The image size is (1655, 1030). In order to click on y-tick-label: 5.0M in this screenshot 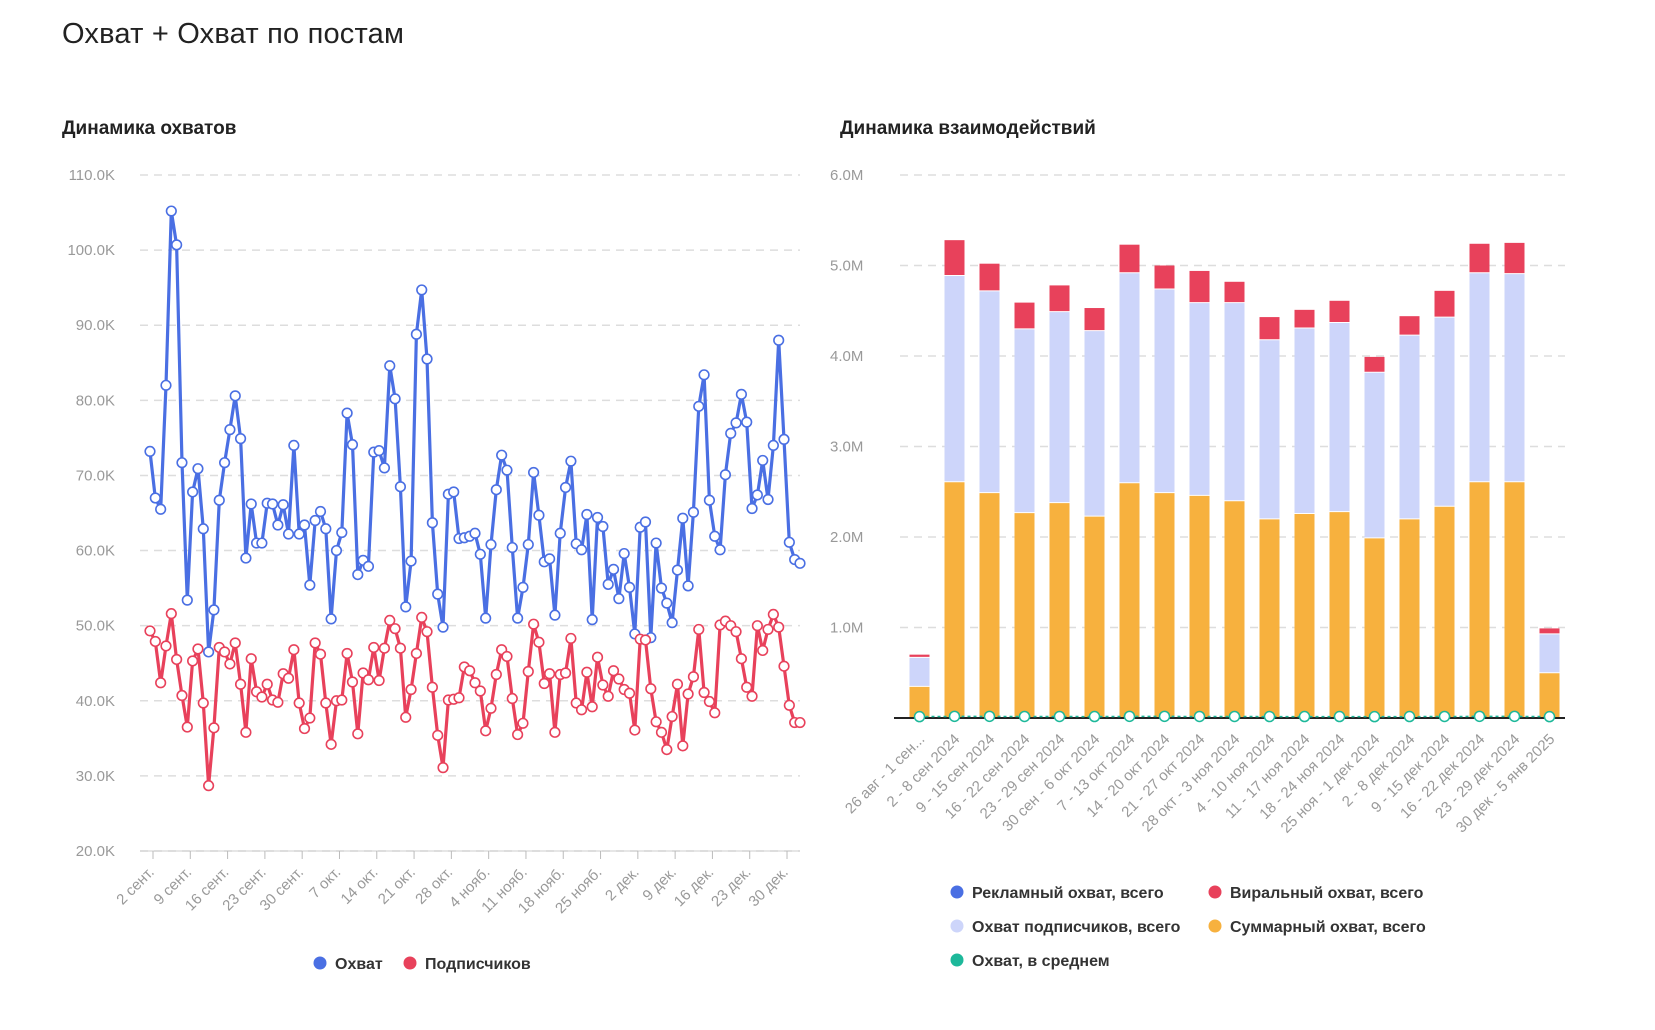, I will do `click(846, 266)`.